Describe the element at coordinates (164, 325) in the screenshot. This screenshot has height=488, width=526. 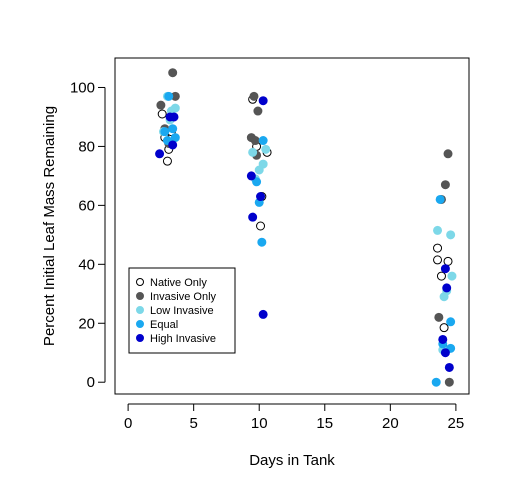
I see `legend-label-equal: Equal` at that location.